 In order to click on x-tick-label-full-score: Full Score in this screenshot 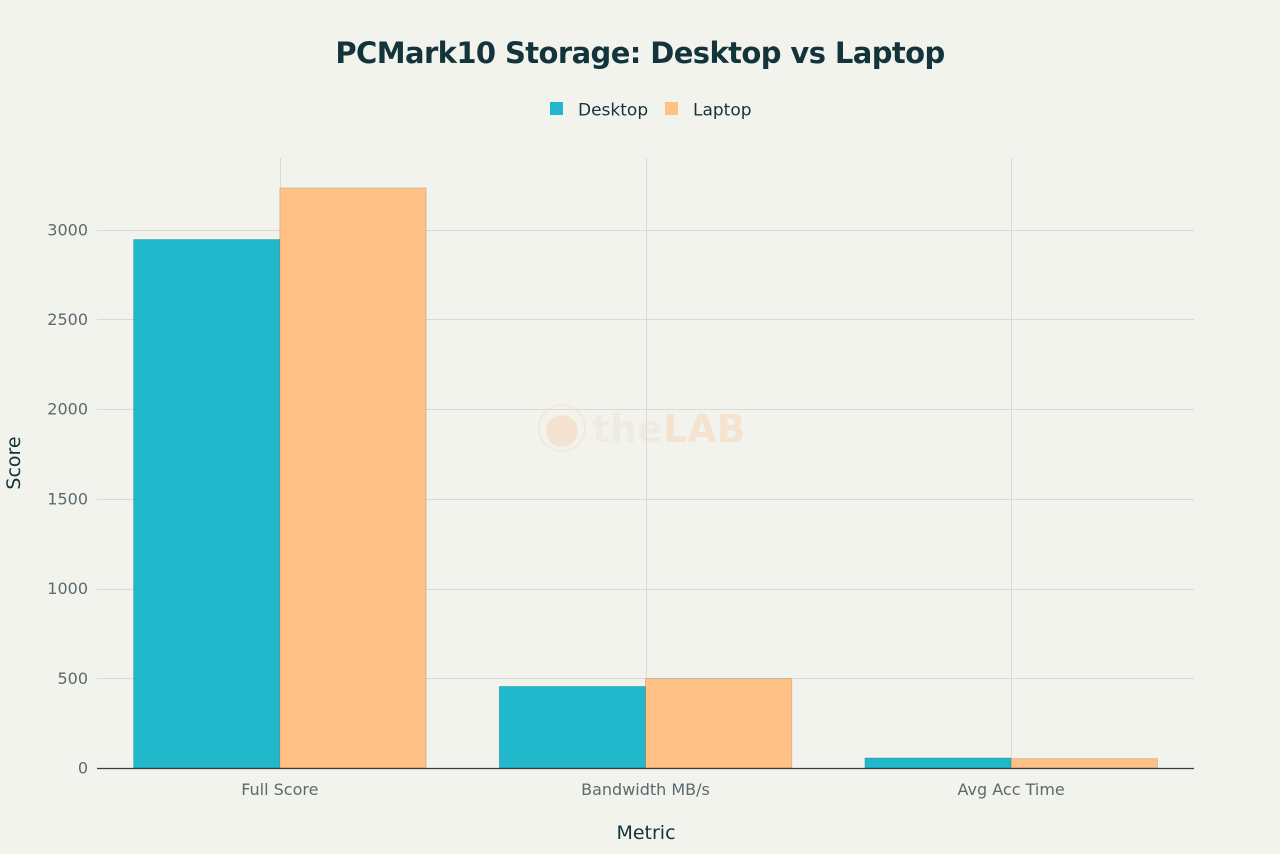, I will do `click(279, 789)`.